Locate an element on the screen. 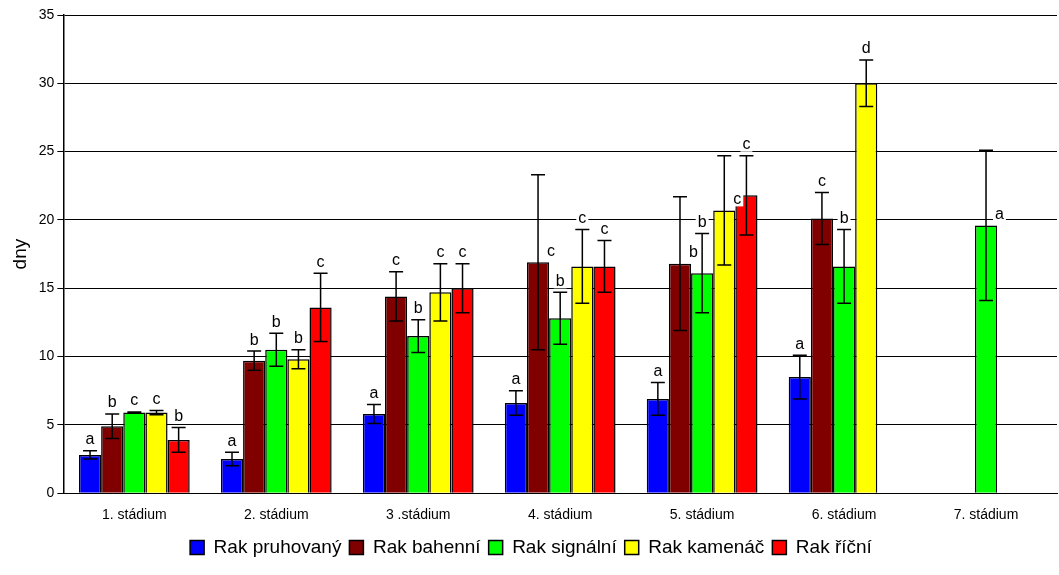 This screenshot has width=1059, height=575. legend-label: Rak signální is located at coordinates (565, 546).